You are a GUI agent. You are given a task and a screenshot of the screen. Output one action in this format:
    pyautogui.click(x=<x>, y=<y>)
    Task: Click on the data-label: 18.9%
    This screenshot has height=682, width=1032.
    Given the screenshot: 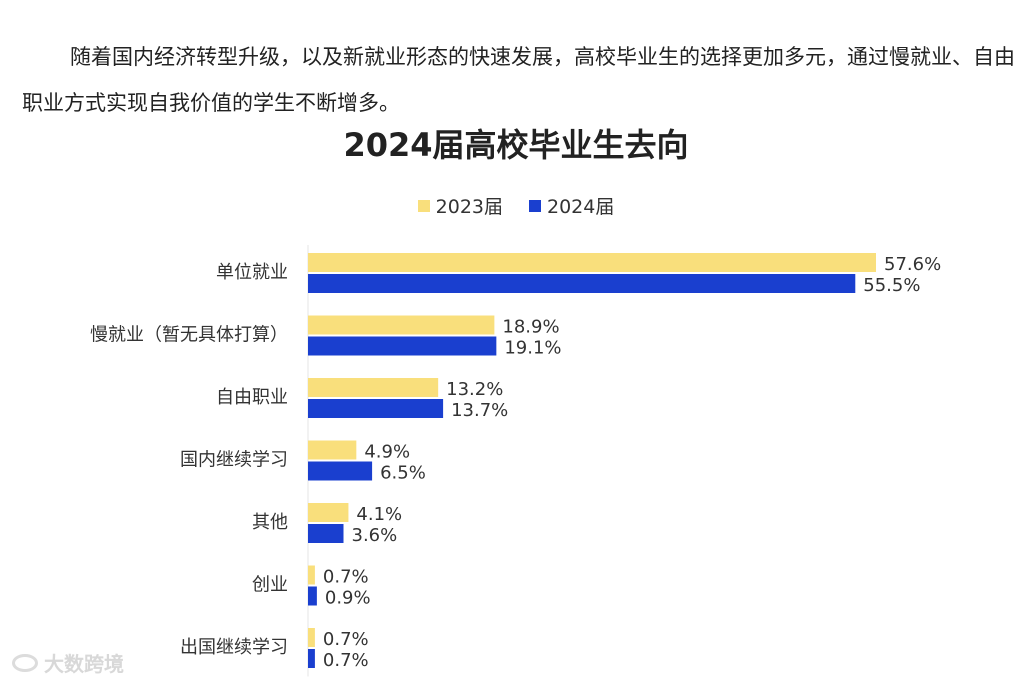 What is the action you would take?
    pyautogui.click(x=530, y=327)
    